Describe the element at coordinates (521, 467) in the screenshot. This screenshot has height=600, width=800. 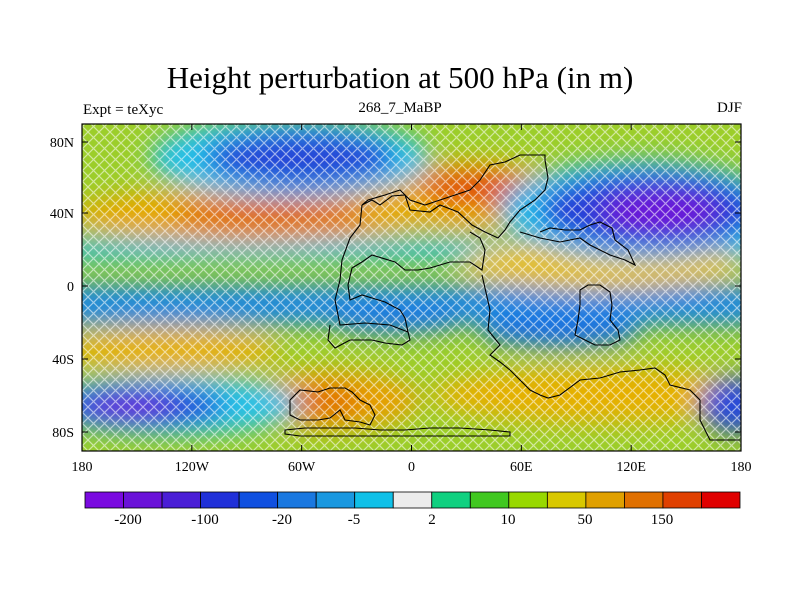
I see `lon-tick-label: 60E` at that location.